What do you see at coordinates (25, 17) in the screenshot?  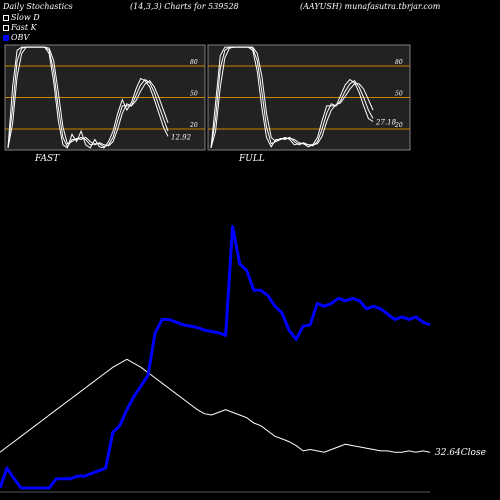 I see `legend-slow-d-label: Slow D` at bounding box center [25, 17].